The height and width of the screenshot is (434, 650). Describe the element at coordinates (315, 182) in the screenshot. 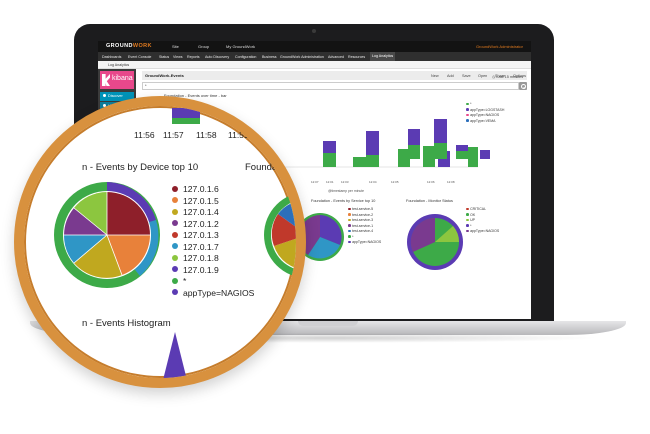

I see `tick-label: 12:07` at that location.